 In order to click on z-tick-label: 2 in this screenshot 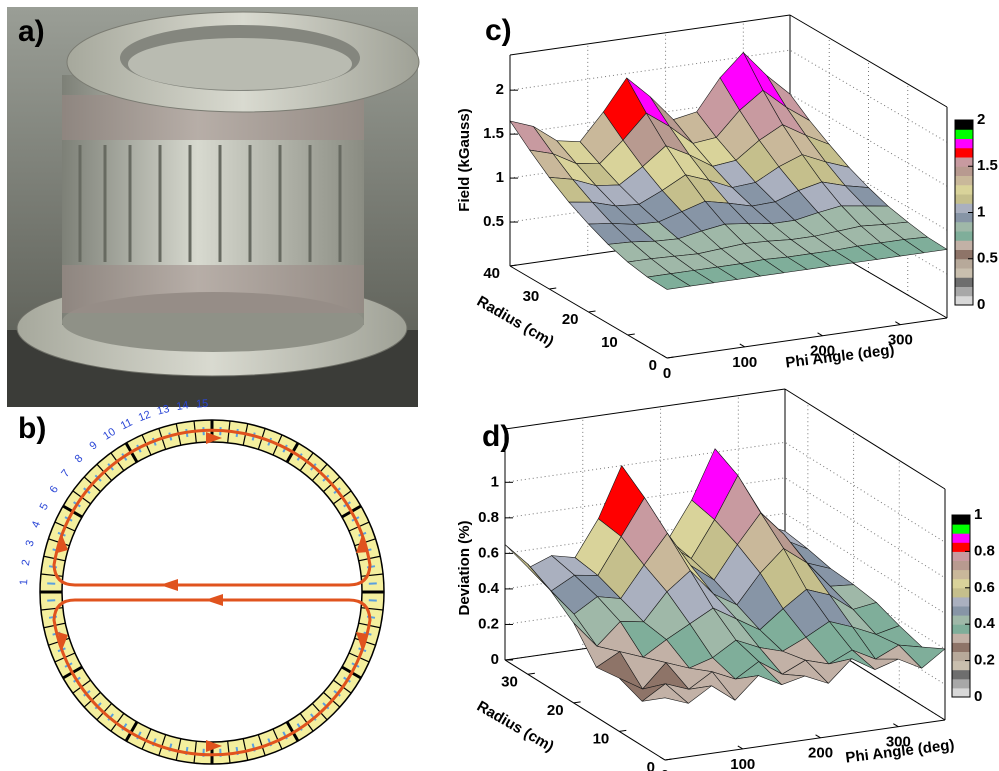, I will do `click(500, 89)`.